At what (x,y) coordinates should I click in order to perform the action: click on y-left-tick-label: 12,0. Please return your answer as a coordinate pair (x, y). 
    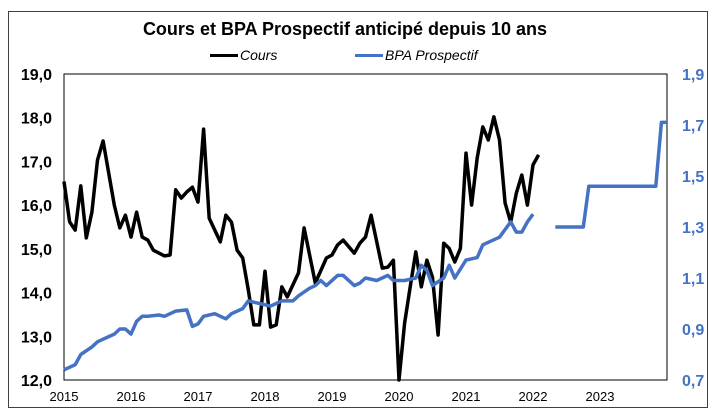
    Looking at the image, I should click on (36, 381).